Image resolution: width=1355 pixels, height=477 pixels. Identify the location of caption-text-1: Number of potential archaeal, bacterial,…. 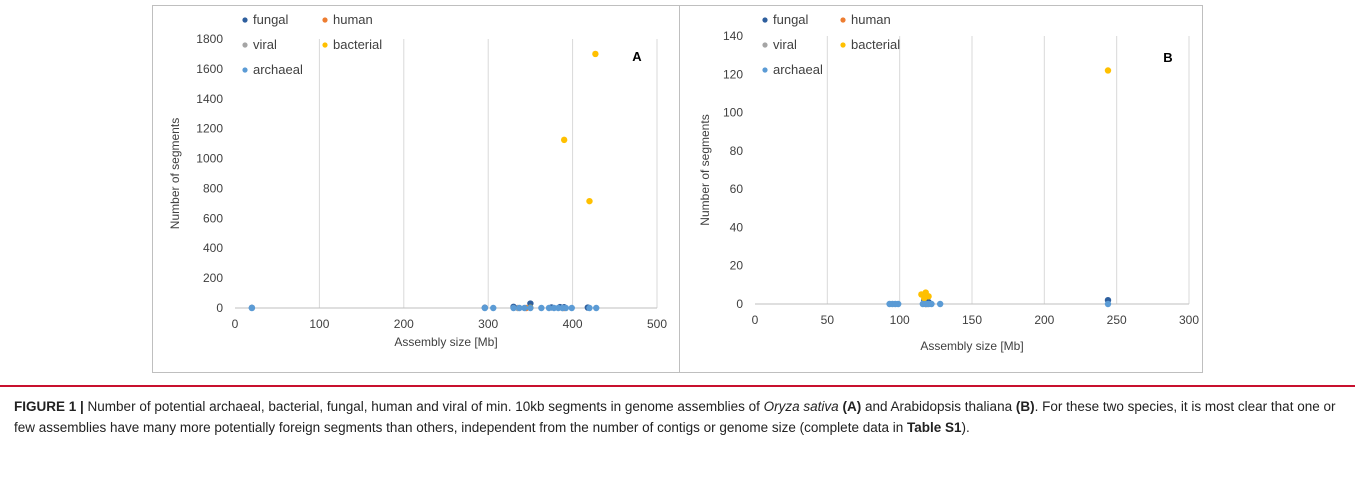
(423, 406).